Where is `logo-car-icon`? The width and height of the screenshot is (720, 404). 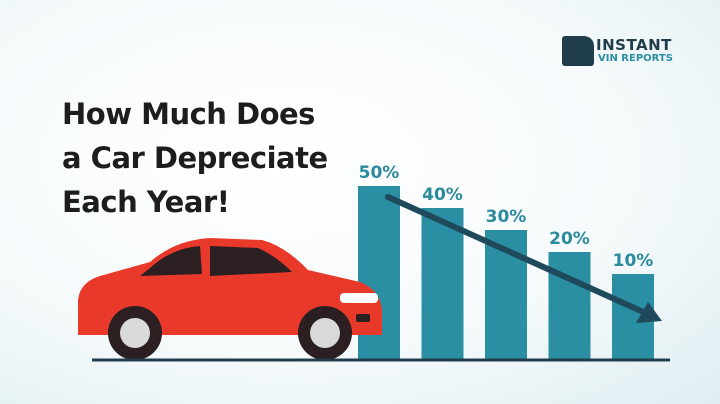 logo-car-icon is located at coordinates (578, 51).